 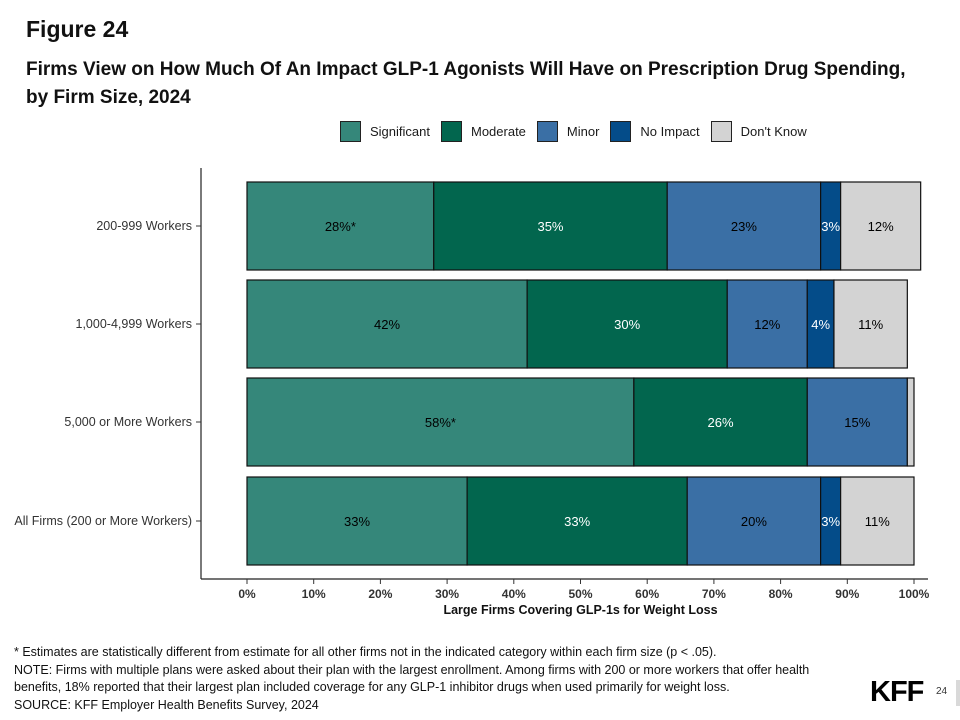 I want to click on x-tick-label: 20%, so click(x=380, y=594).